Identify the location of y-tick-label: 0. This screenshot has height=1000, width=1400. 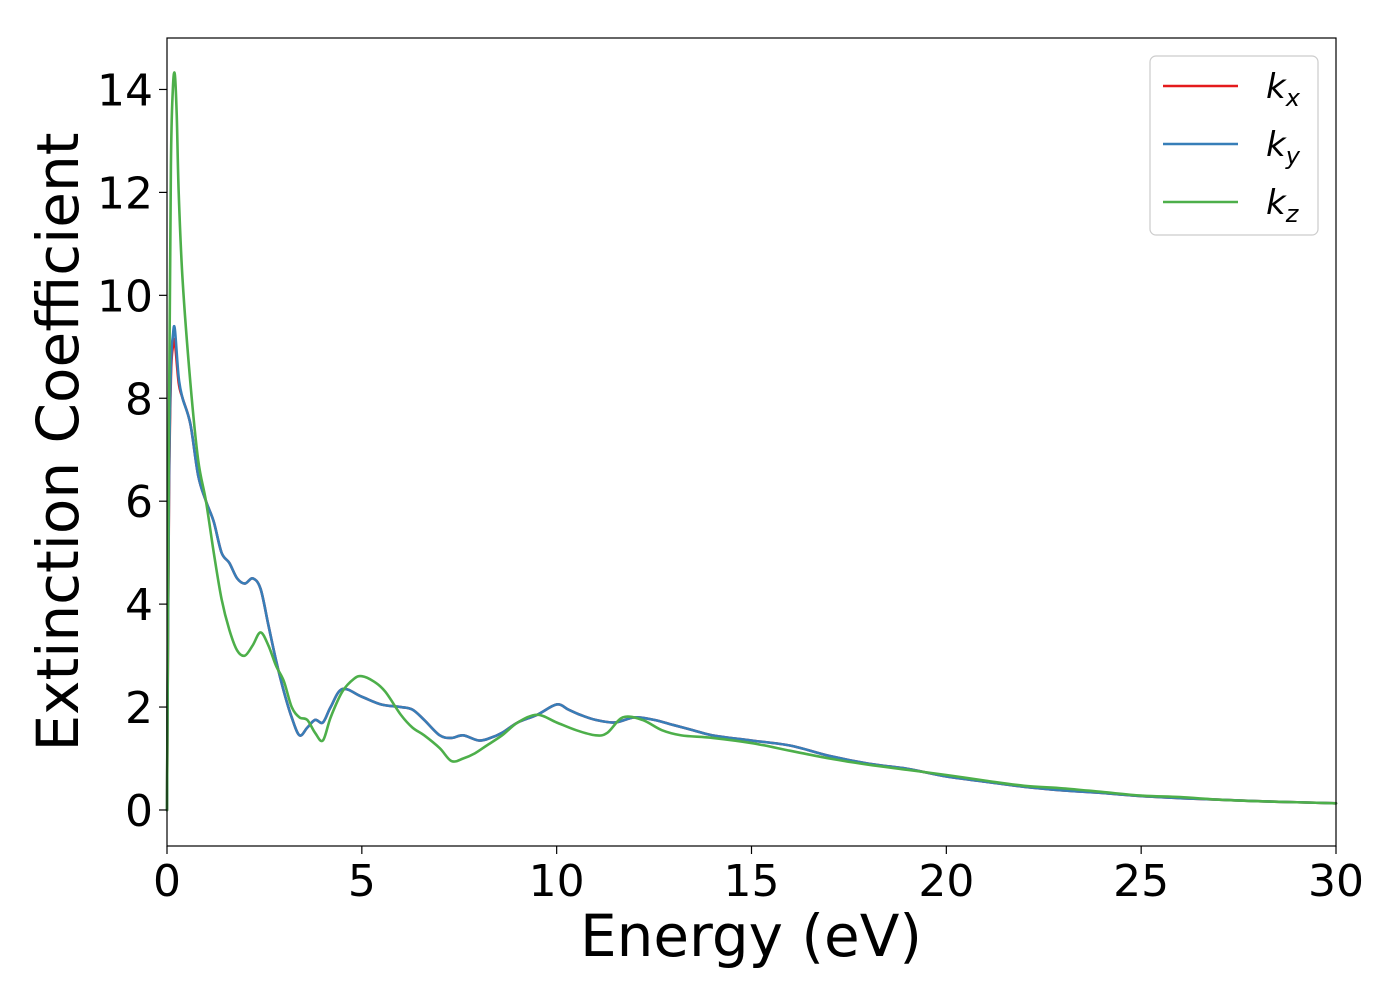
(139, 811).